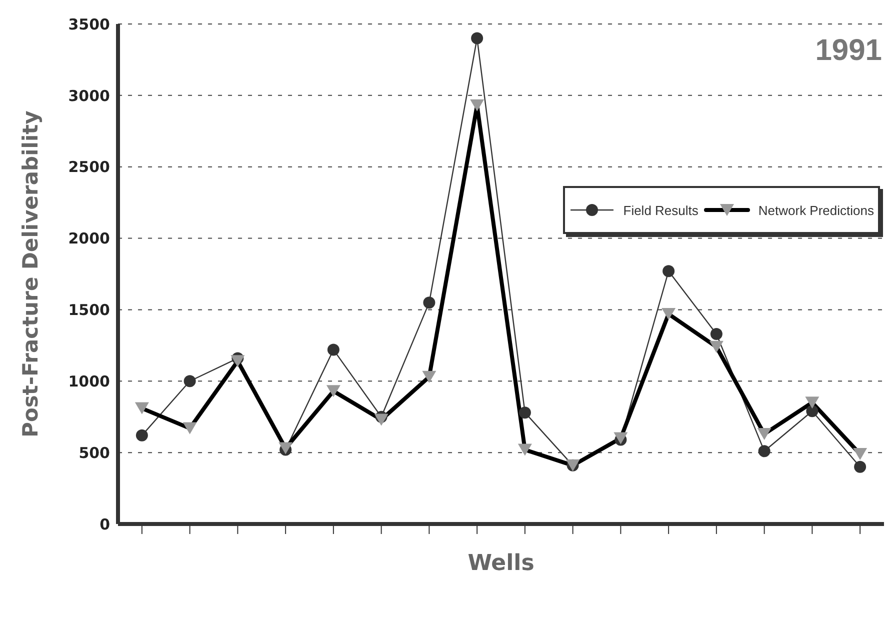 This screenshot has height=632, width=888. Describe the element at coordinates (89, 24) in the screenshot. I see `y-tick-label: 3500` at that location.